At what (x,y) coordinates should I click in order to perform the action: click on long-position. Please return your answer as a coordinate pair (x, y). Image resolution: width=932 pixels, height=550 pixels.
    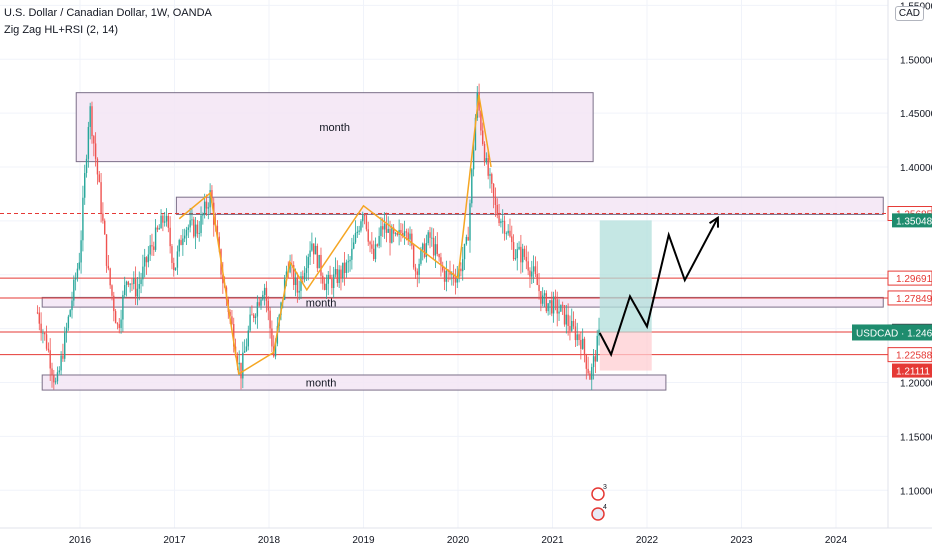
    Looking at the image, I should click on (625, 295).